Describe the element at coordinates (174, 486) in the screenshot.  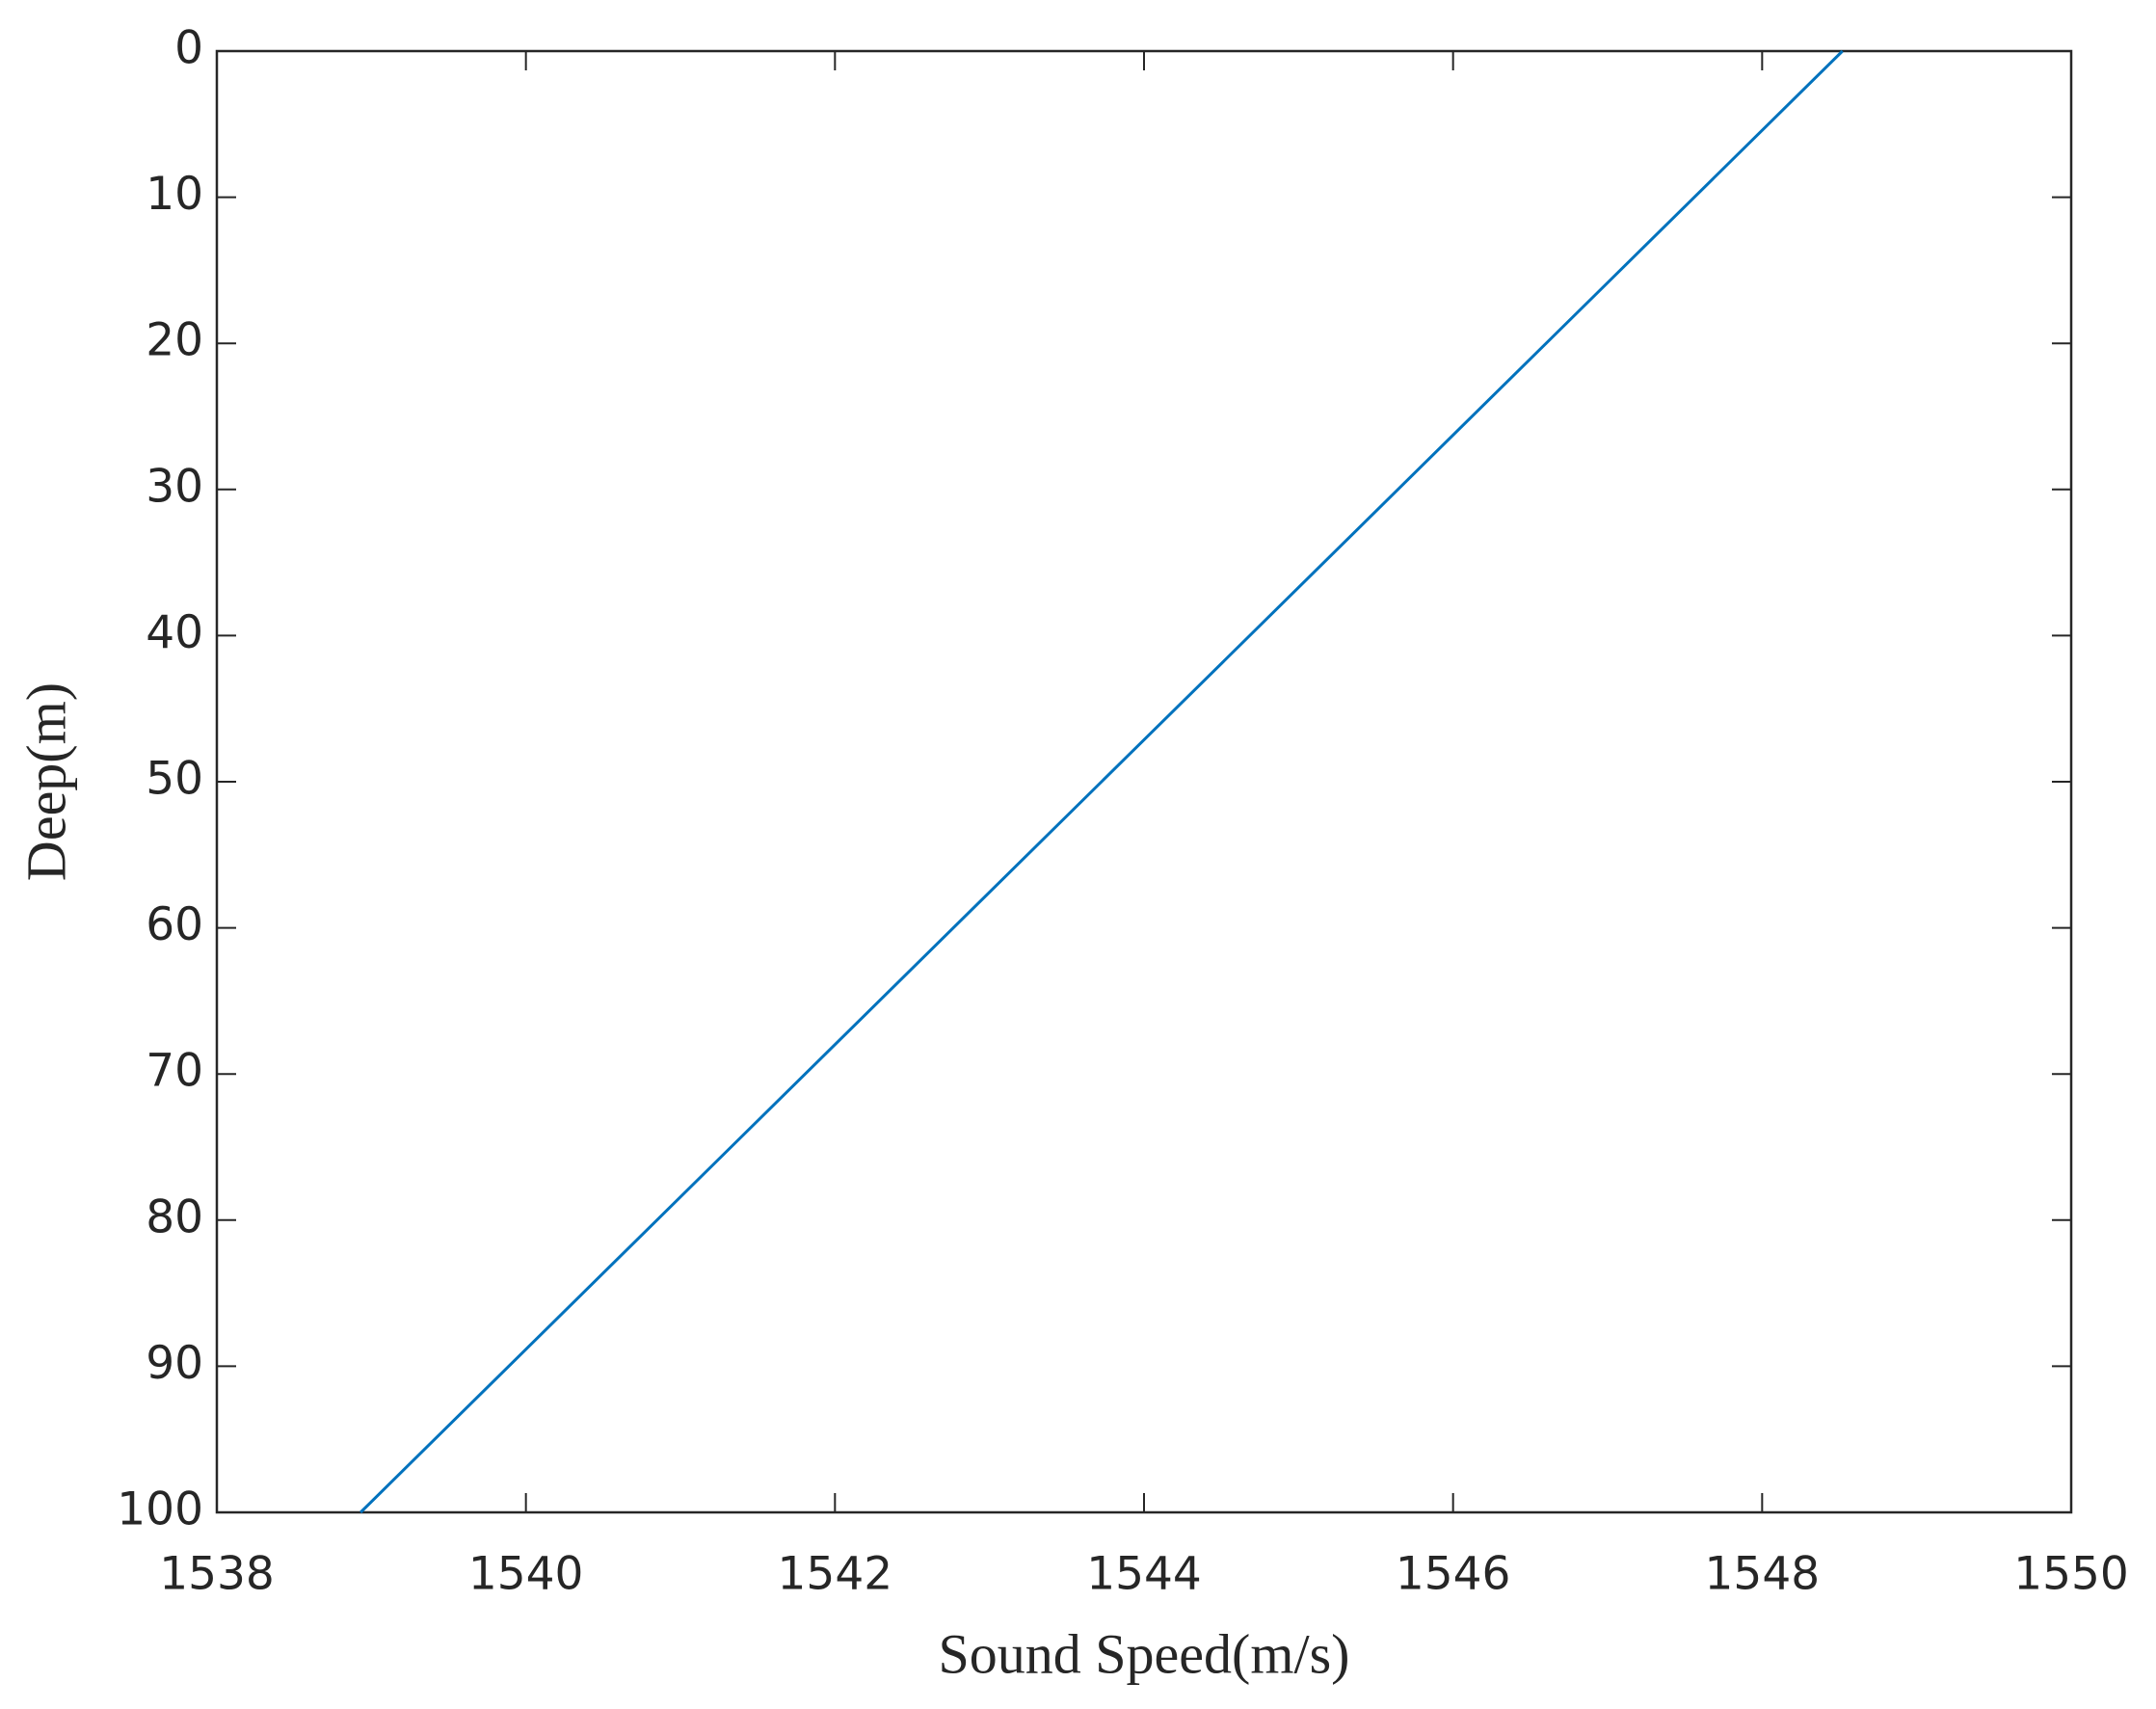
I see `y-tick-label: 30` at that location.